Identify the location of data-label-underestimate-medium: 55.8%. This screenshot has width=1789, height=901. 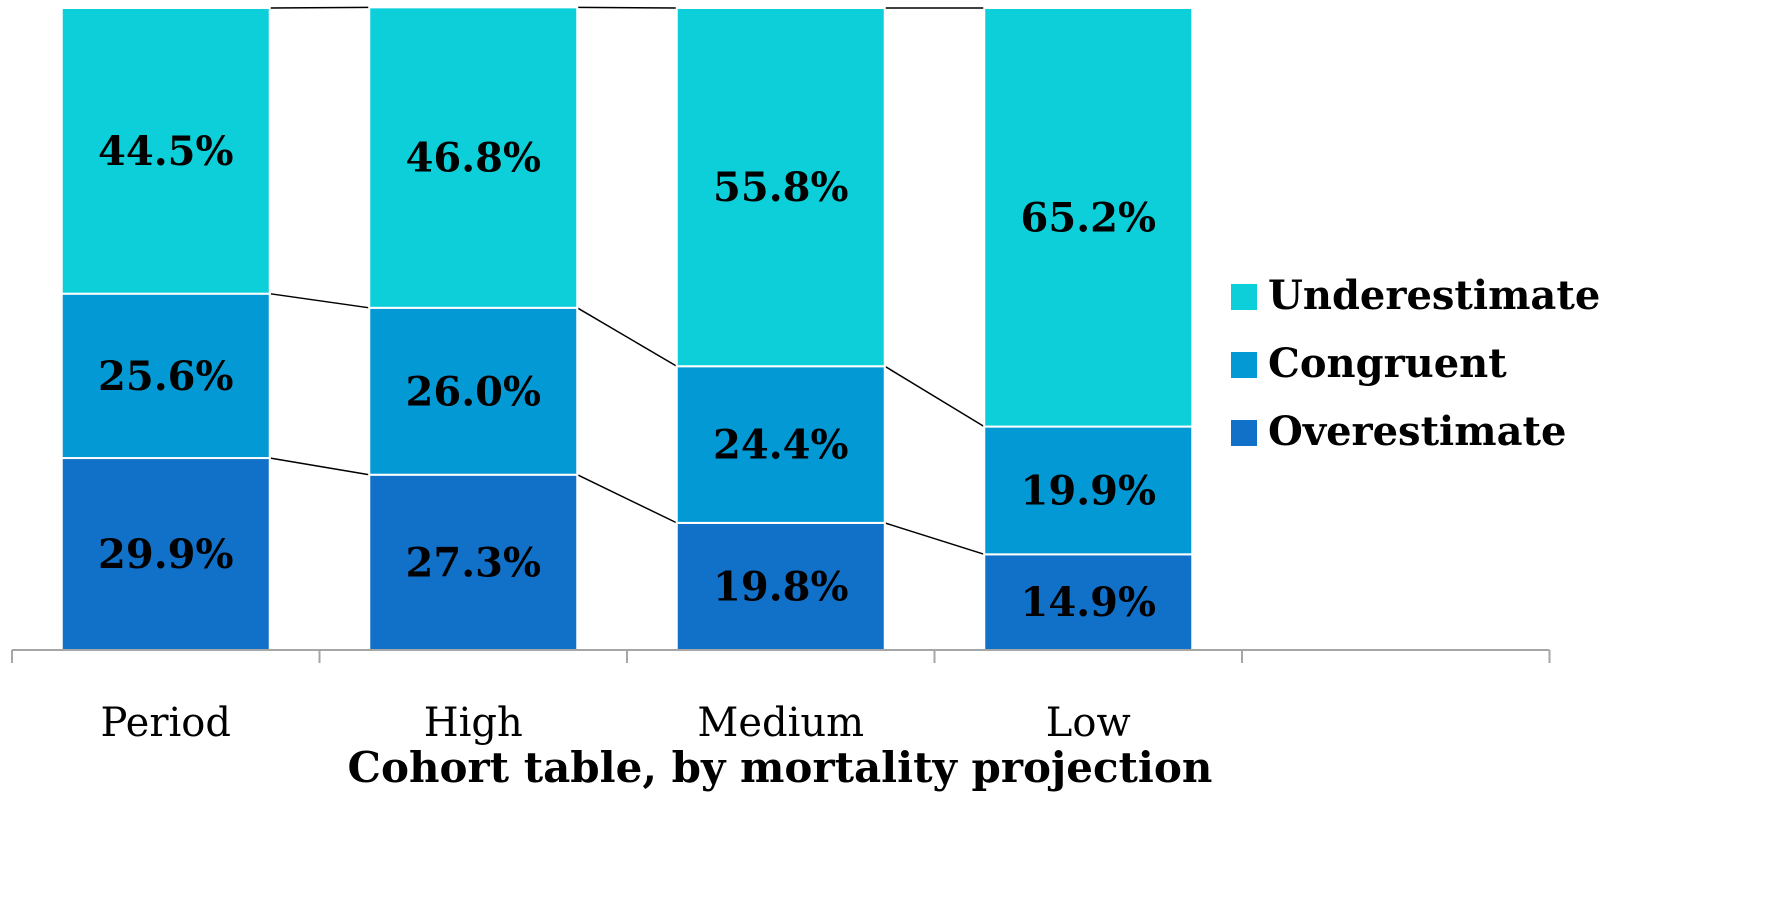
(780, 187).